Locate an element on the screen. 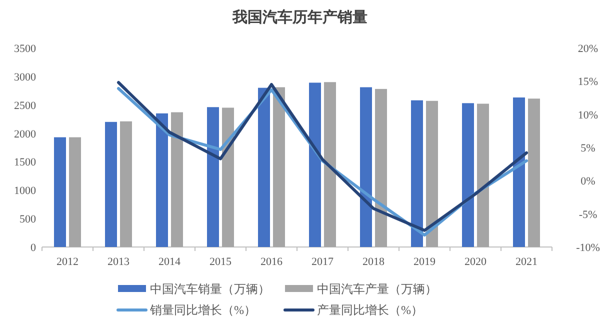  y2-tick-label: 10% is located at coordinates (588, 115).